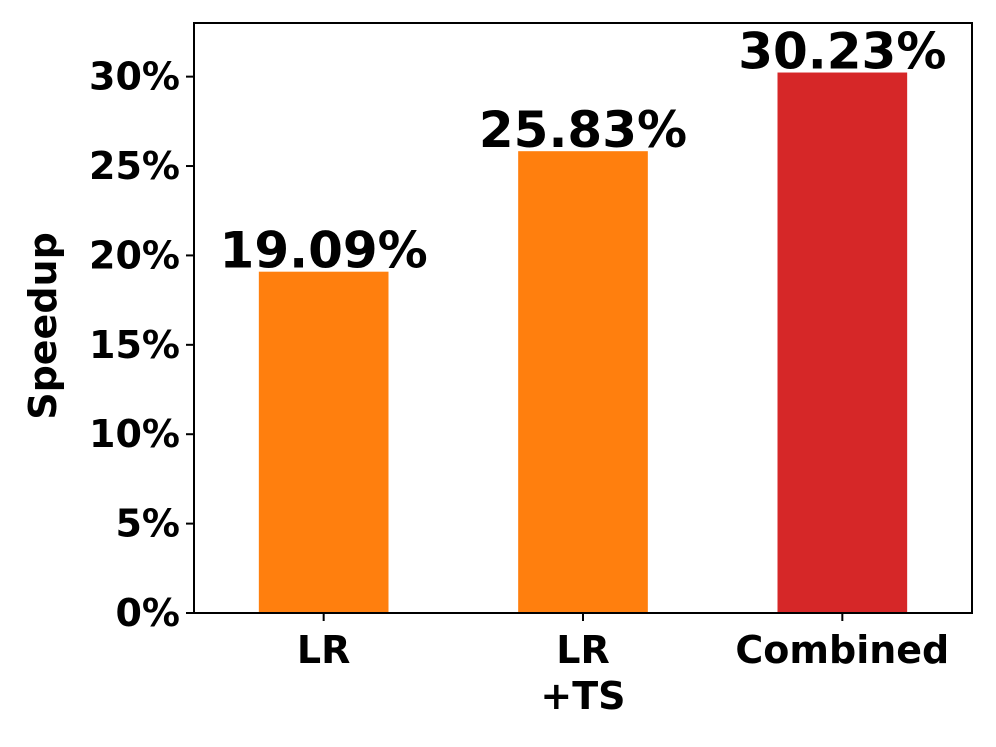 Image resolution: width=996 pixels, height=747 pixels. What do you see at coordinates (43, 326) in the screenshot?
I see `y-axis-title: Speedup` at bounding box center [43, 326].